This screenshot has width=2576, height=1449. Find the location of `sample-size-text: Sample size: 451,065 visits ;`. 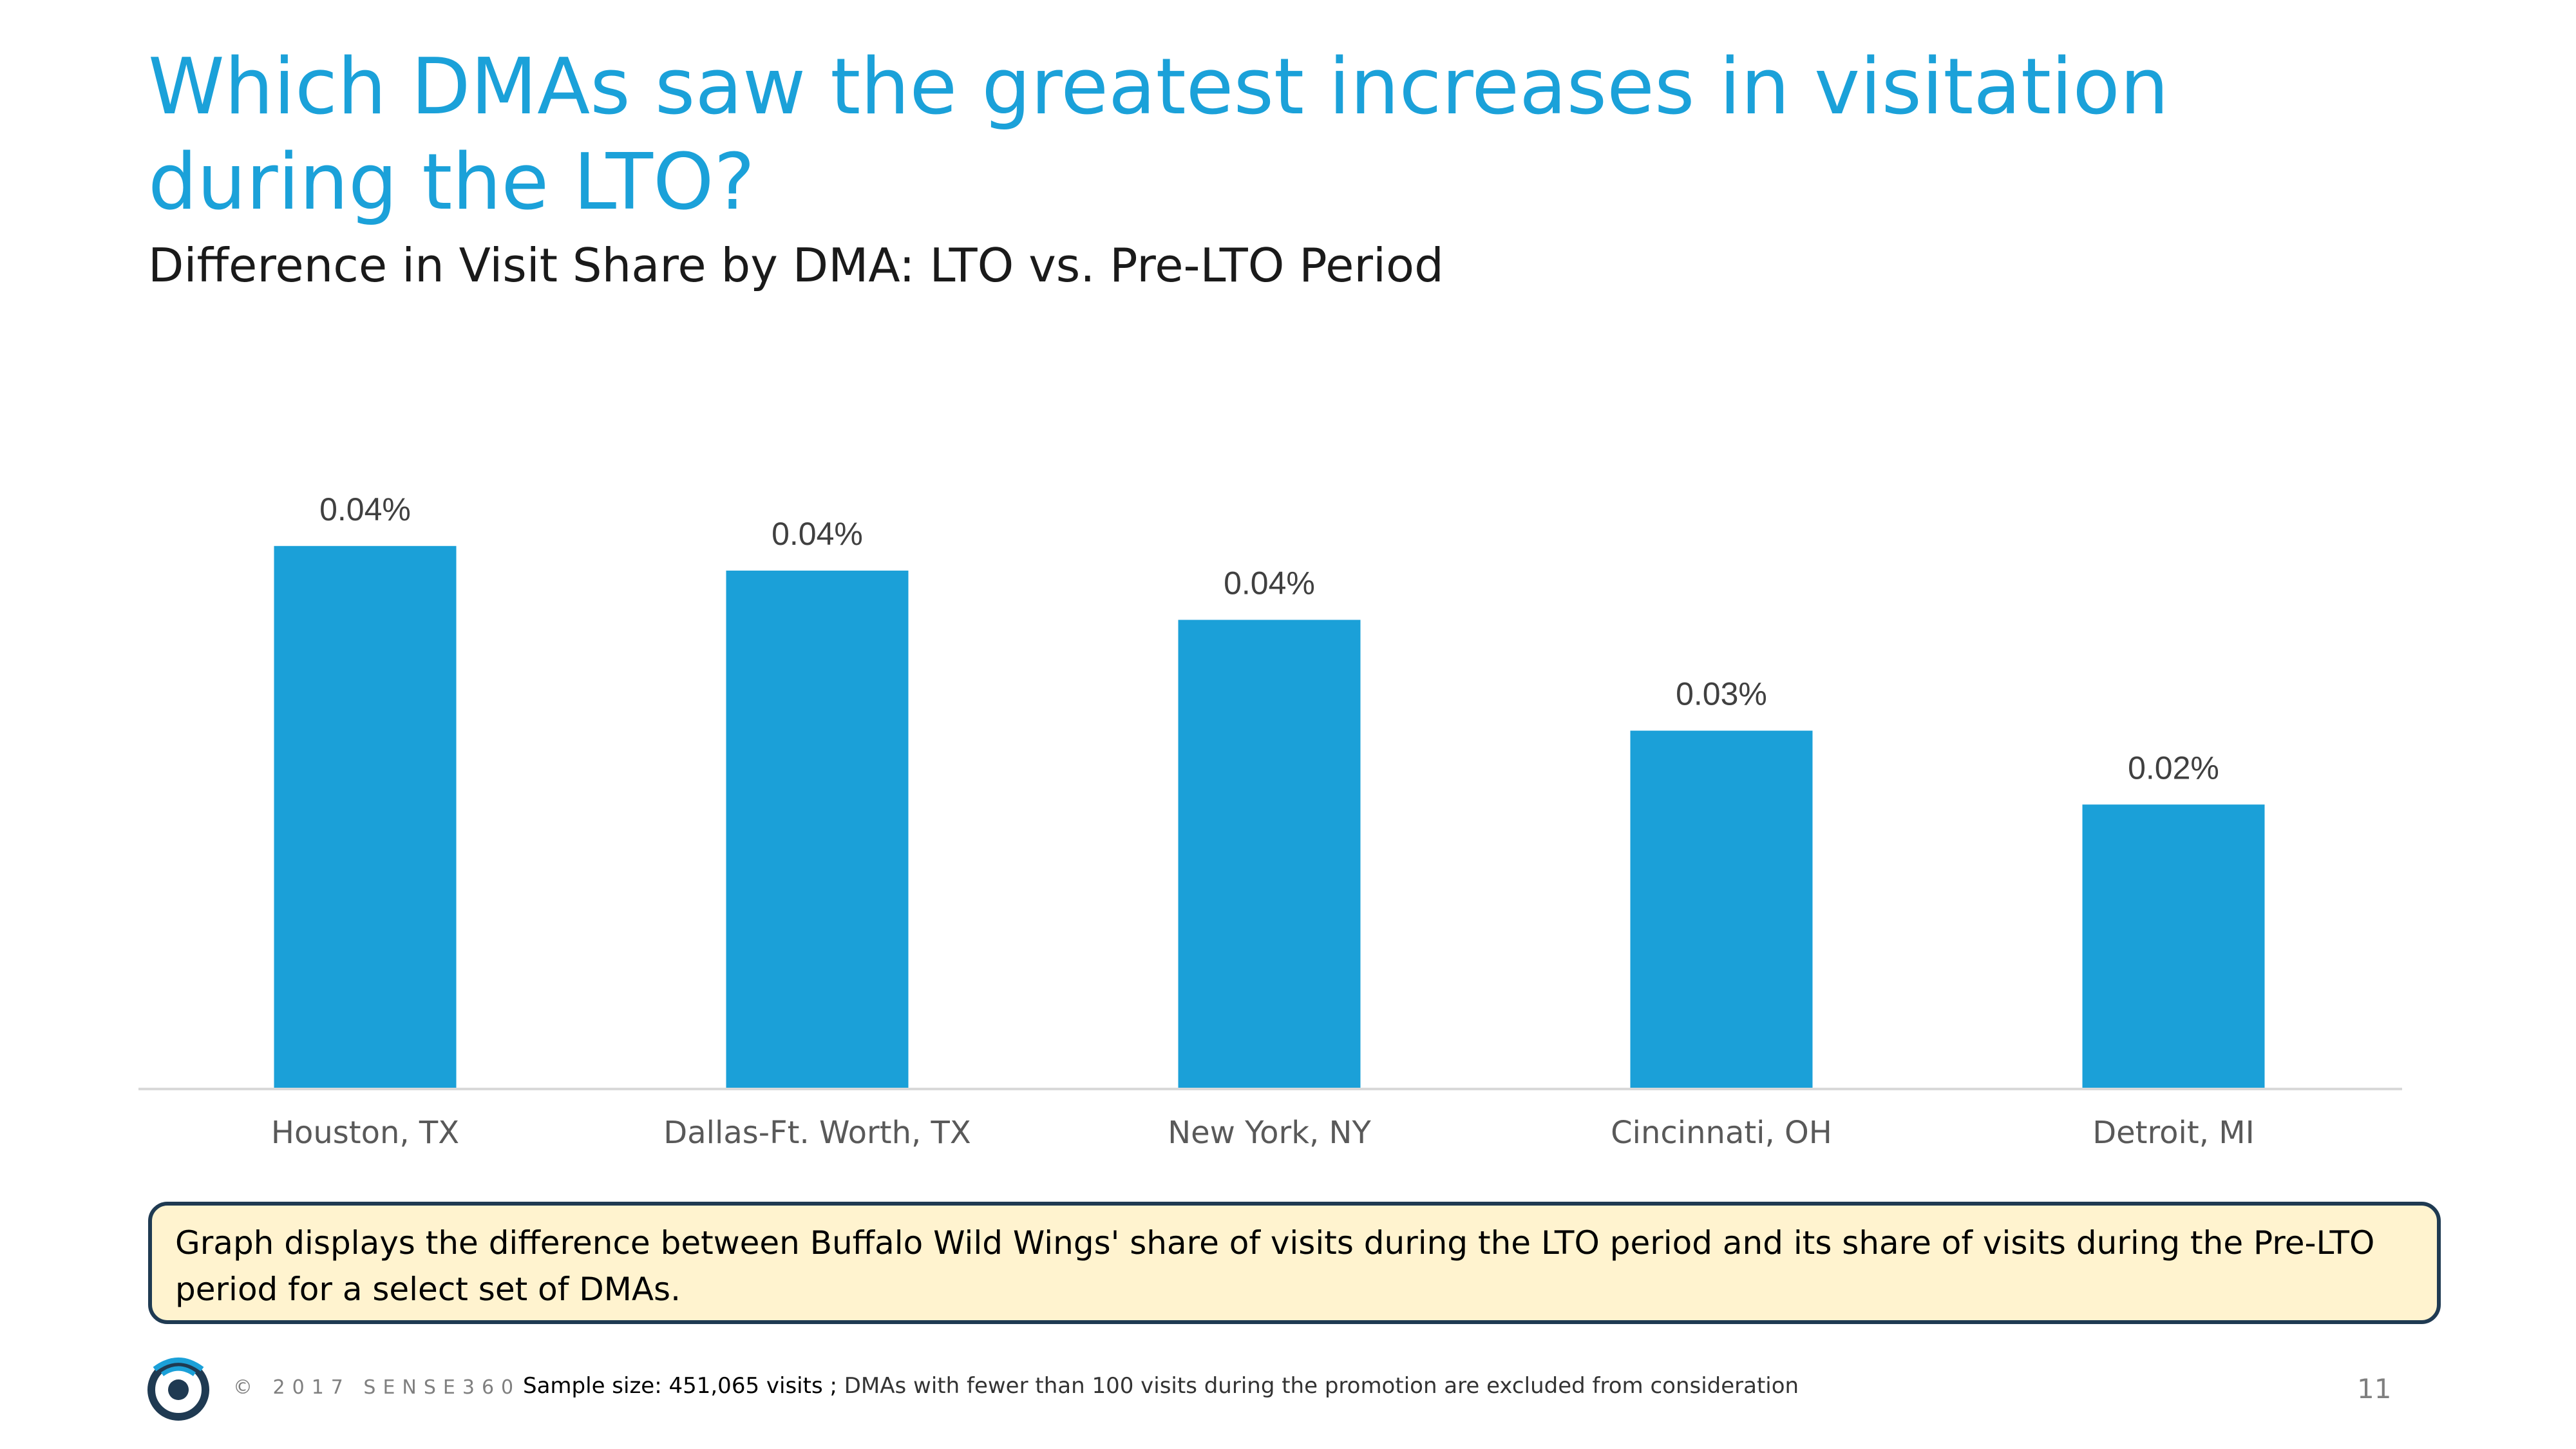

sample-size-text: Sample size: 451,065 visits ; is located at coordinates (680, 1386).